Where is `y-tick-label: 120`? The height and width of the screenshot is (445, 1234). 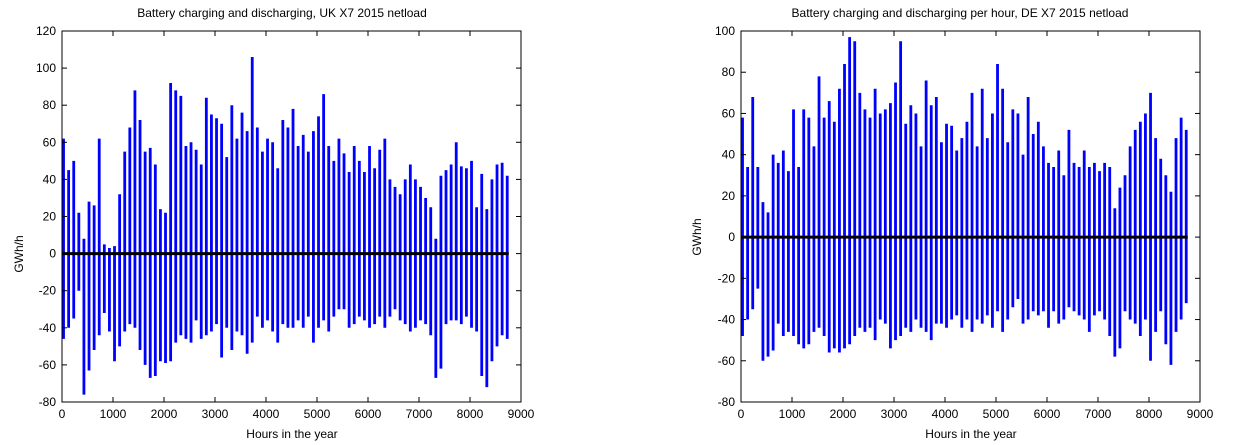
y-tick-label: 120 is located at coordinates (46, 31).